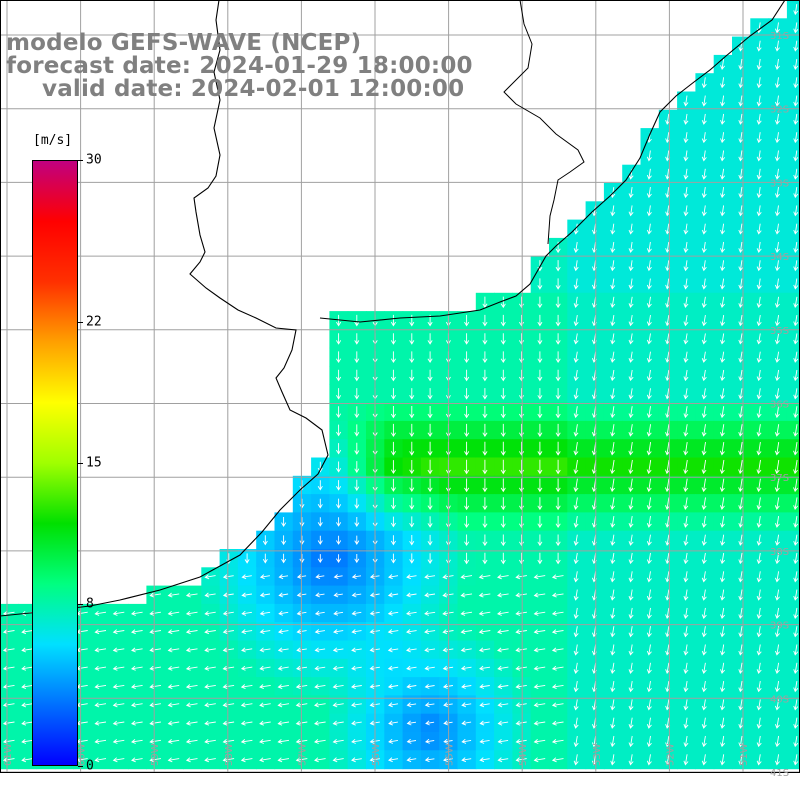 Image resolution: width=800 pixels, height=800 pixels. Describe the element at coordinates (544, 122) in the screenshot. I see `border-river` at that location.